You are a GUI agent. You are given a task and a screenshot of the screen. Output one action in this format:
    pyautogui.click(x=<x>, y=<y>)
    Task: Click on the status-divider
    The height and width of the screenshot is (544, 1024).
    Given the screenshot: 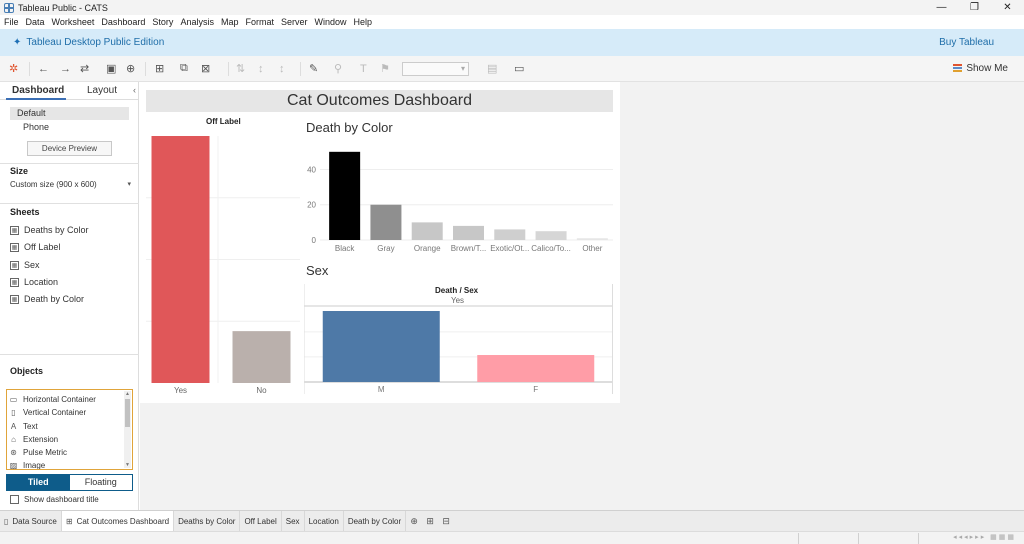 What is the action you would take?
    pyautogui.click(x=858, y=538)
    